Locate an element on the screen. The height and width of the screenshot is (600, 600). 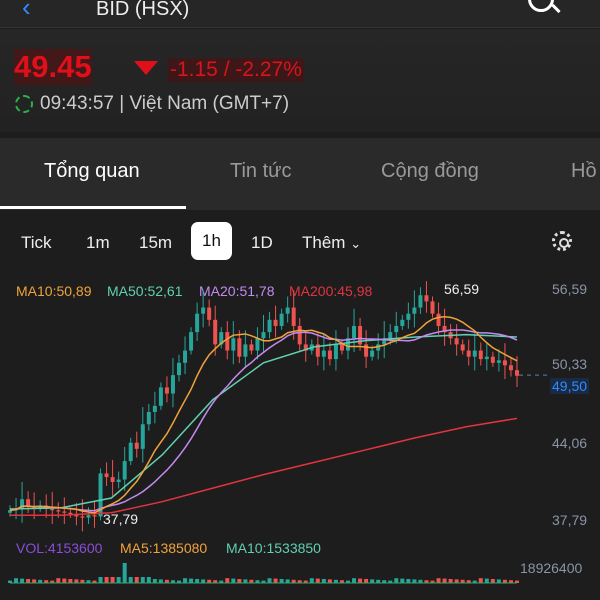
ma200-line is located at coordinates (264, 466).